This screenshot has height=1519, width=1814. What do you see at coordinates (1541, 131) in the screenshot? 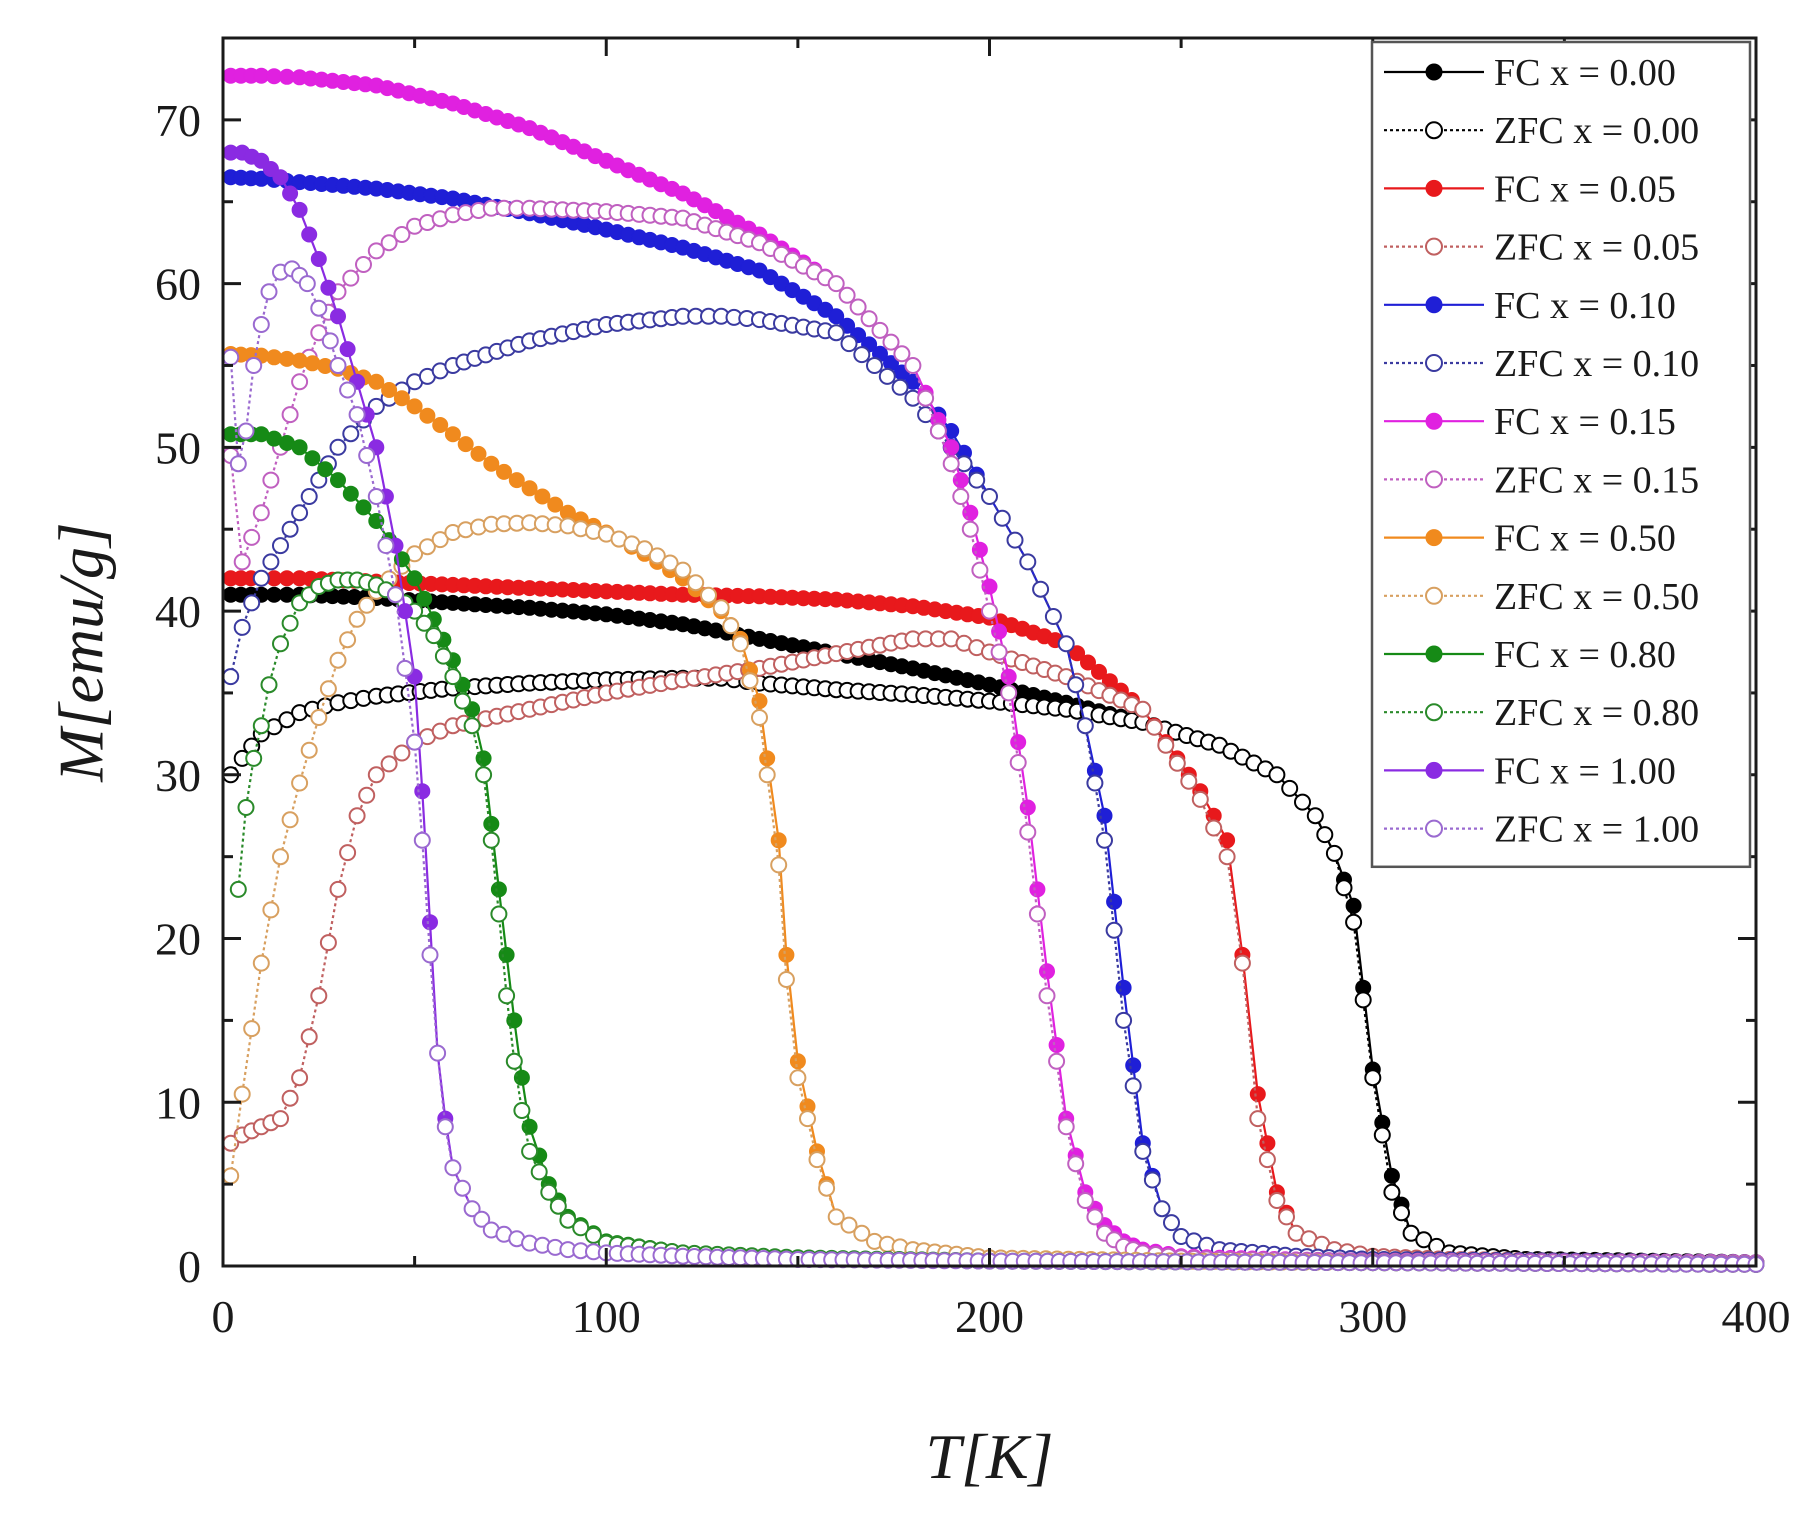
I see `legend-item: ZFC x = 0.00` at bounding box center [1541, 131].